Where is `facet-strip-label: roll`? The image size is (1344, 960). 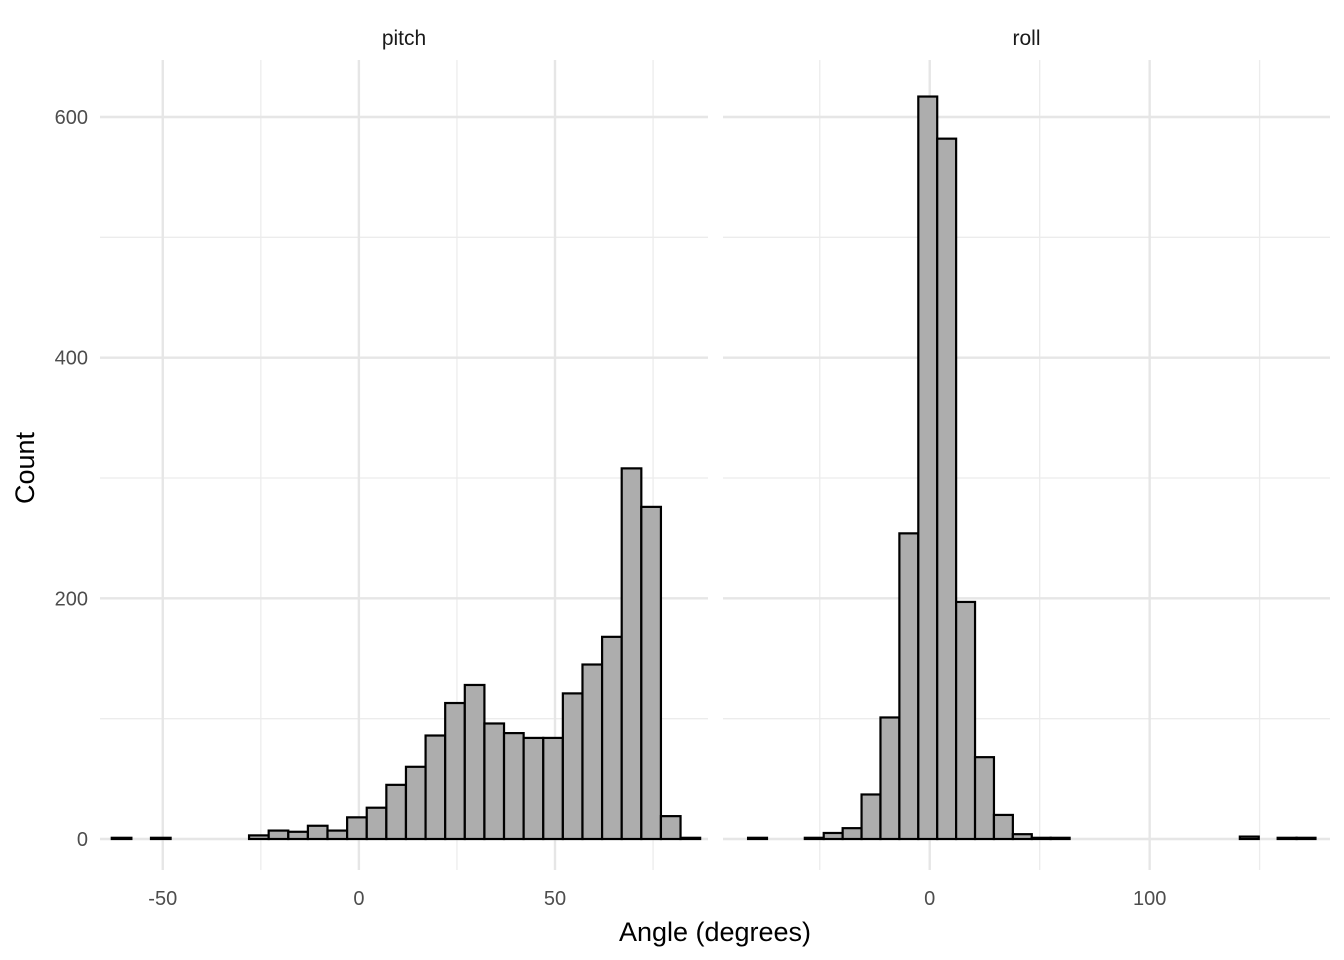 facet-strip-label: roll is located at coordinates (1026, 38).